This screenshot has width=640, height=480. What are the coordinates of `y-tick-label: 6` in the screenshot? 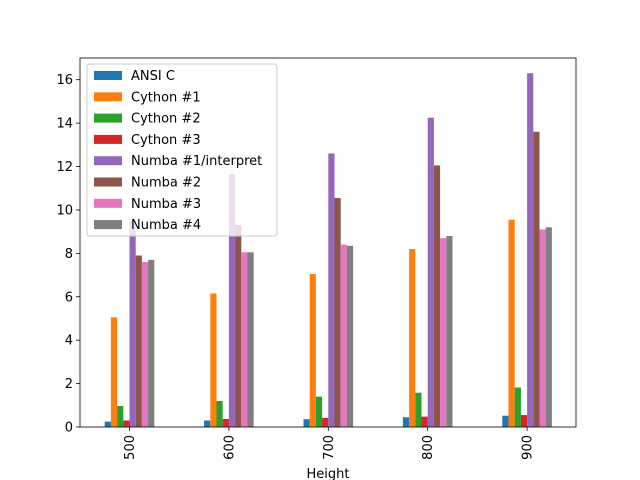 It's located at (69, 297).